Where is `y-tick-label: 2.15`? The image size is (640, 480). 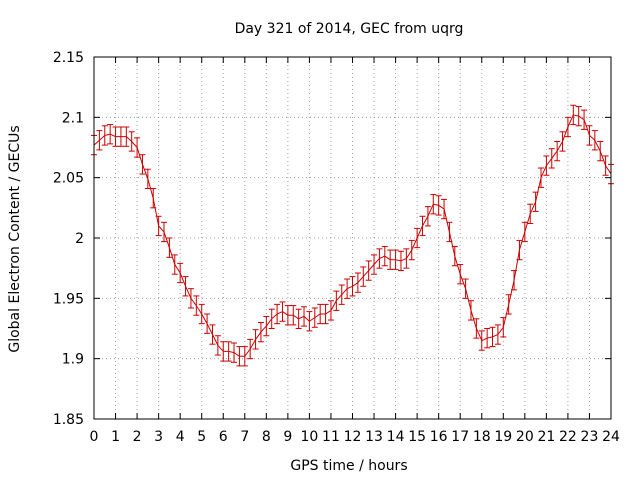
y-tick-label: 2.15 is located at coordinates (68, 58).